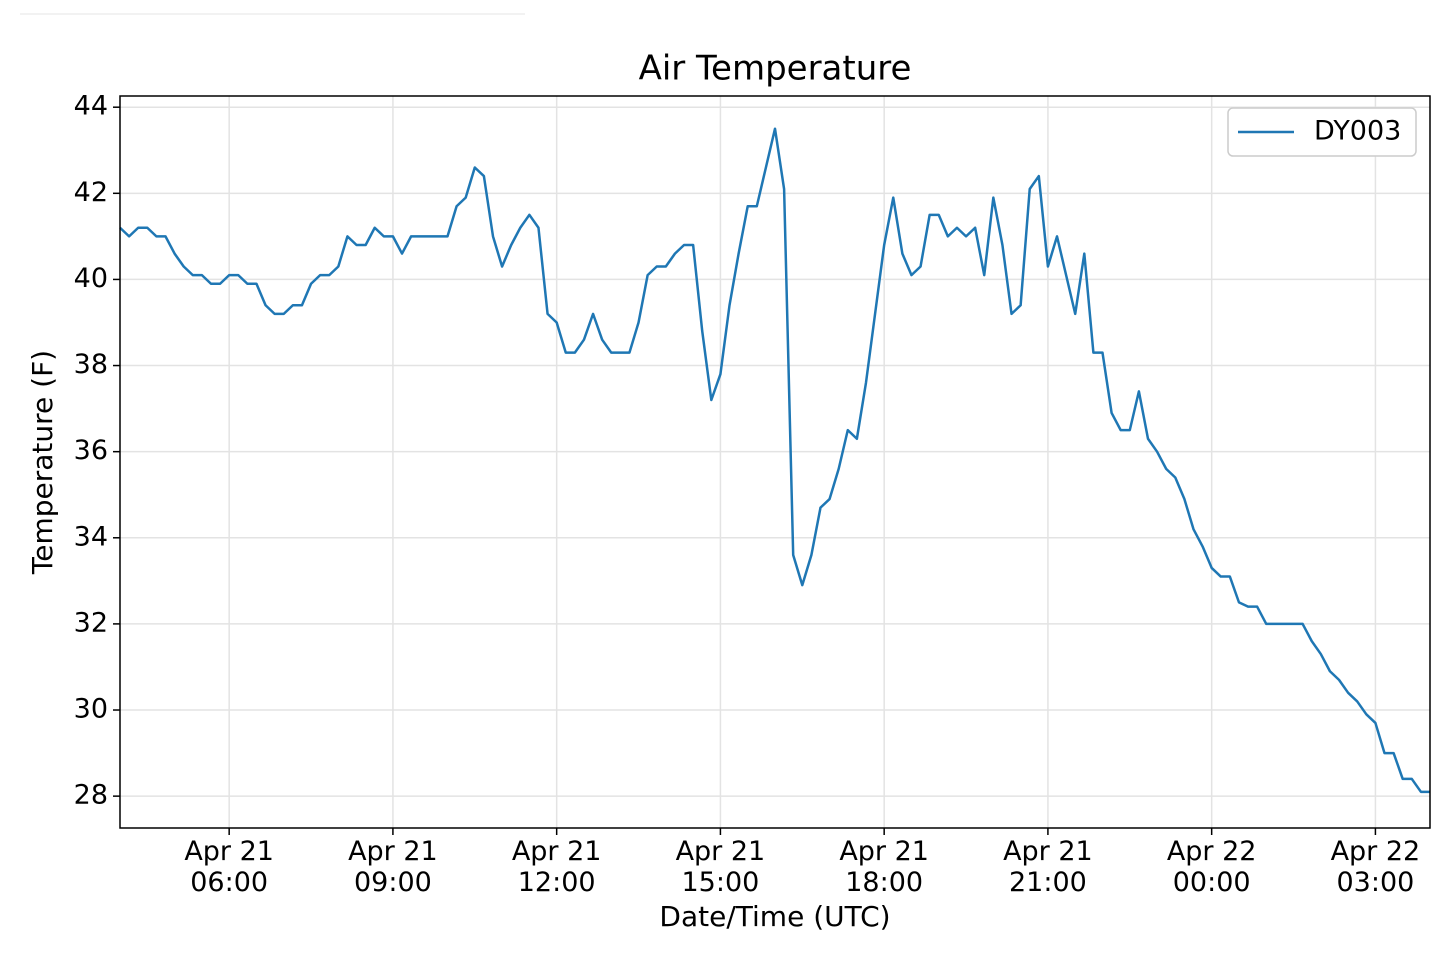  I want to click on y-tick-label: 40, so click(91, 278).